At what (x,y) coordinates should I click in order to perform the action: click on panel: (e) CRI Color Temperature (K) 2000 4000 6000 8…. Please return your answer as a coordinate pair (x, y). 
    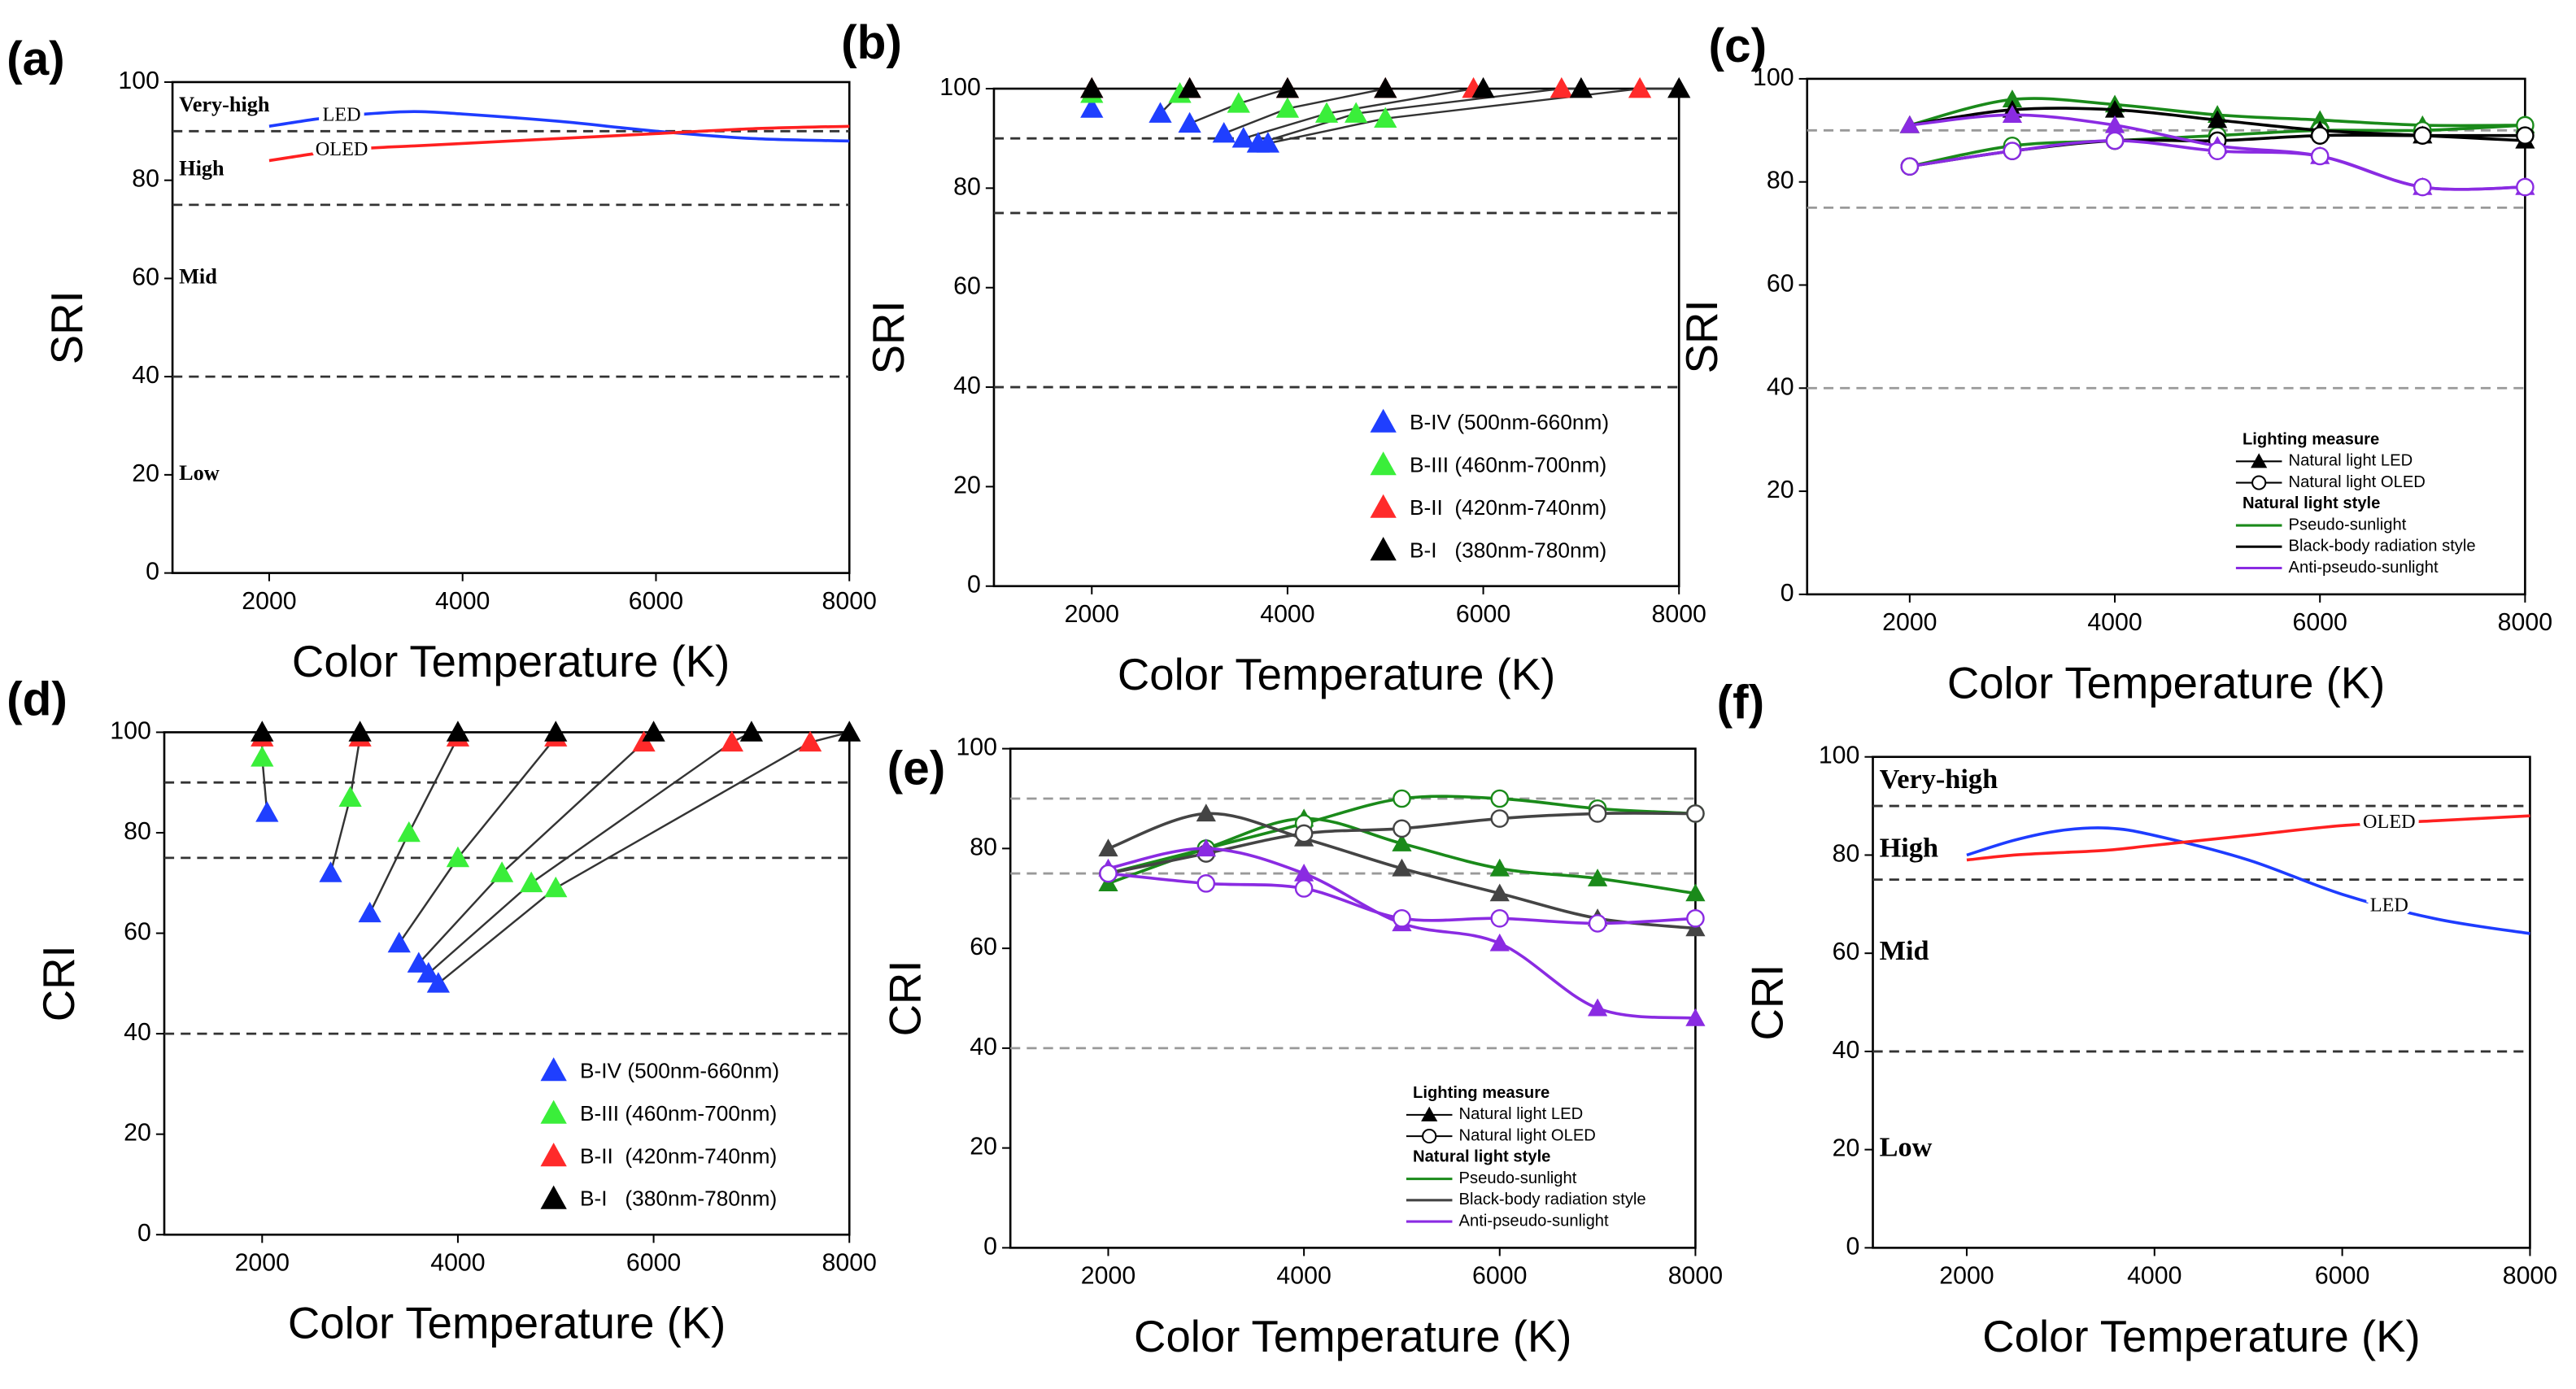
    Looking at the image, I should click on (1301, 1047).